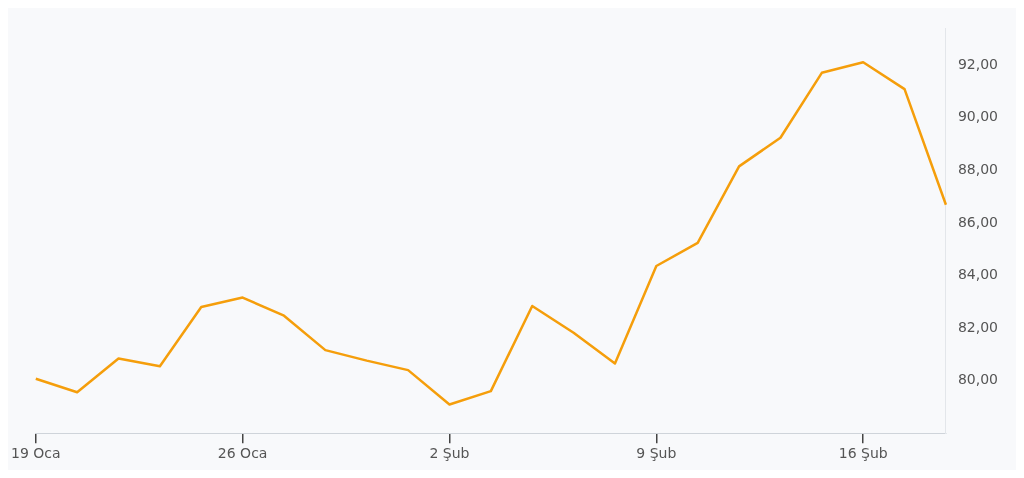  Describe the element at coordinates (978, 168) in the screenshot. I see `y-tick-label: 88,00` at that location.